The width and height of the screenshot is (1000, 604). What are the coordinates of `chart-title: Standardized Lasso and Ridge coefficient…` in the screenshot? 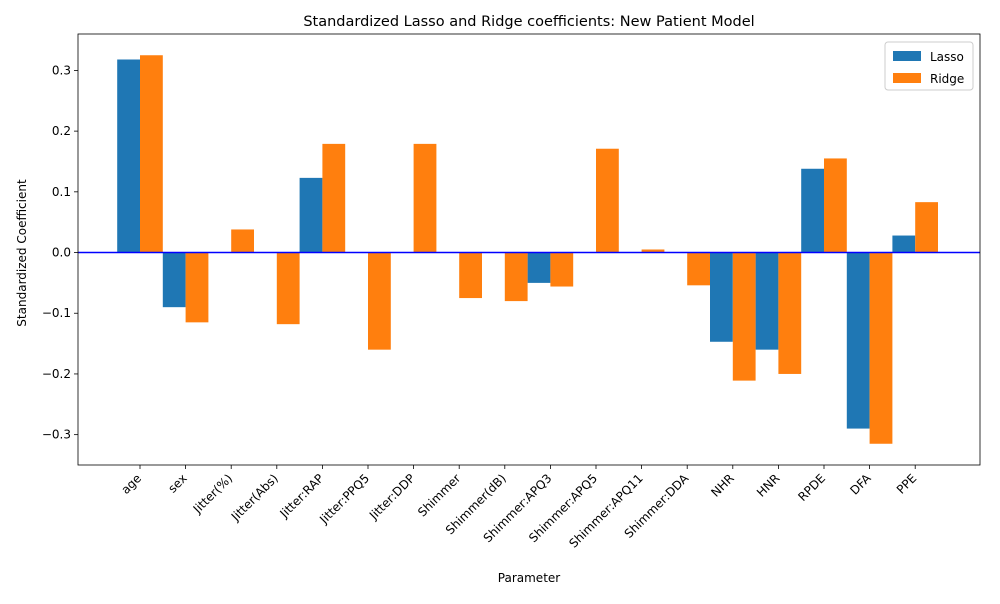 It's located at (528, 22).